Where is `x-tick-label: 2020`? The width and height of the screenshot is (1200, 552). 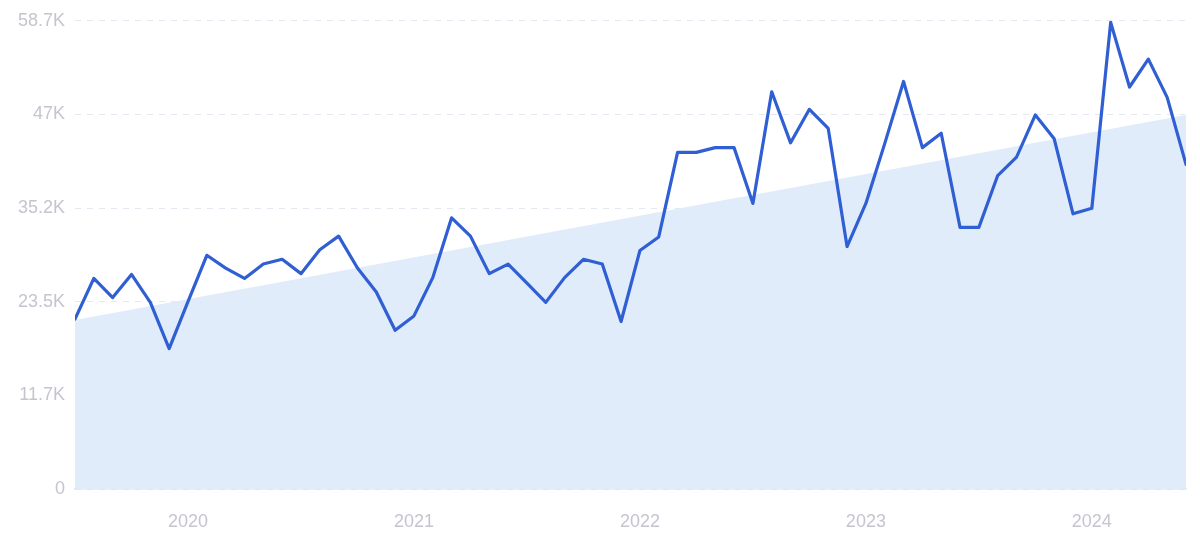 x-tick-label: 2020 is located at coordinates (188, 520).